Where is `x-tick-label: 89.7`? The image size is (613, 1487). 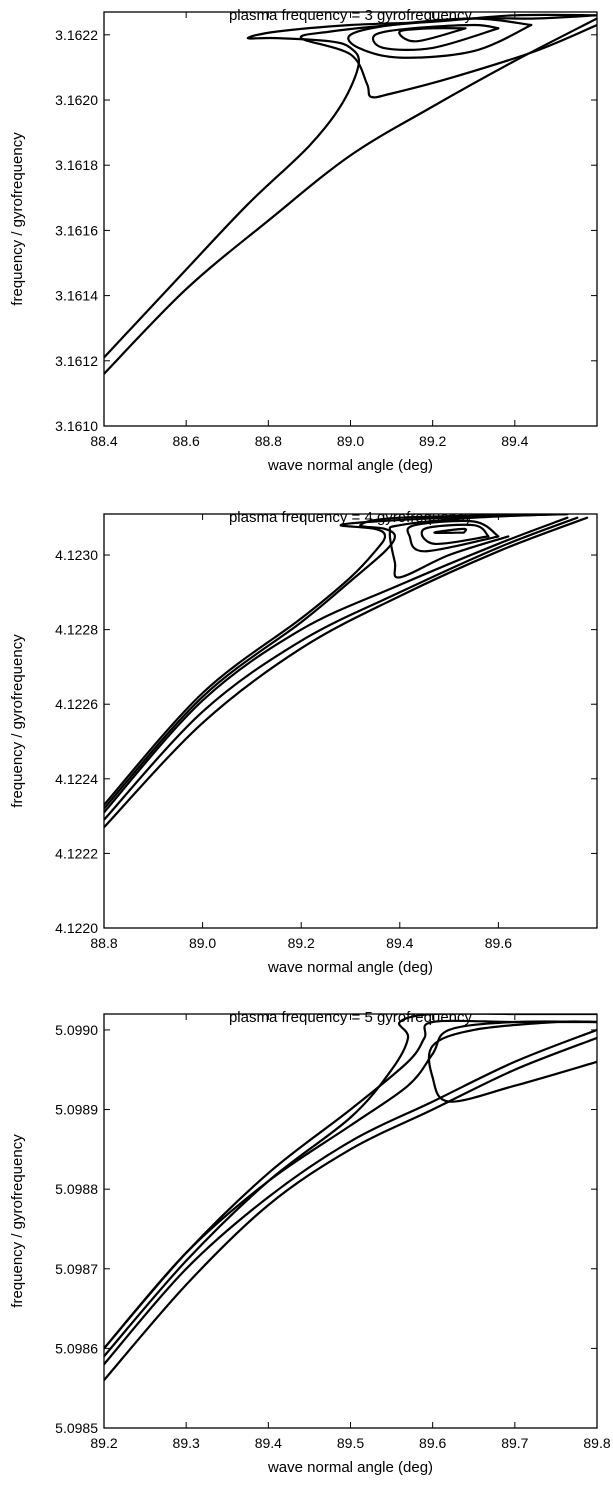 x-tick-label: 89.7 is located at coordinates (514, 1443).